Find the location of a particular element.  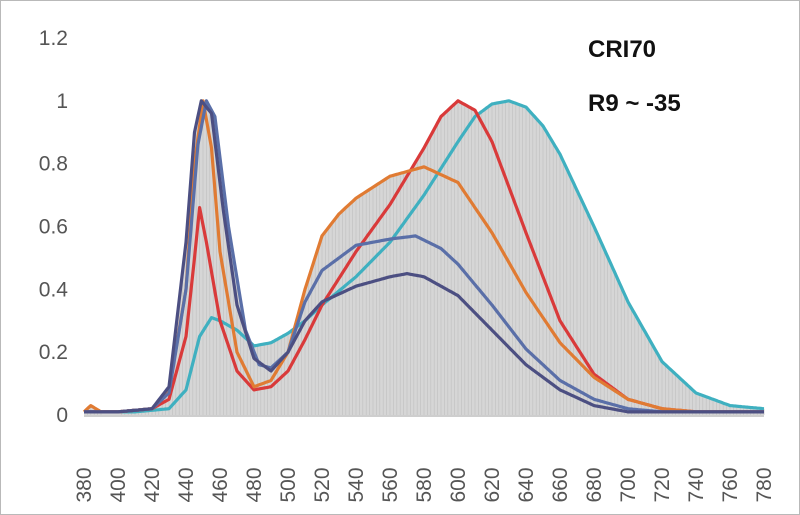

x-tick-label: 760 is located at coordinates (730, 484).